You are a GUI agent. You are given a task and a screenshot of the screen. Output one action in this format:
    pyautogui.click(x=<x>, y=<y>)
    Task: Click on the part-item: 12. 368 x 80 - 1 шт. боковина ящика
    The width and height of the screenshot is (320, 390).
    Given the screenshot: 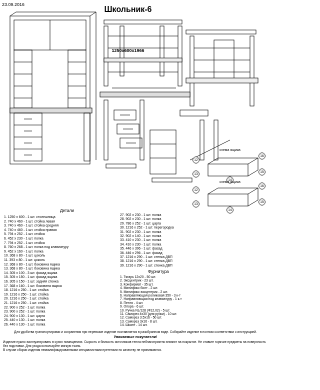 What is the action you would take?
    pyautogui.click(x=32, y=264)
    